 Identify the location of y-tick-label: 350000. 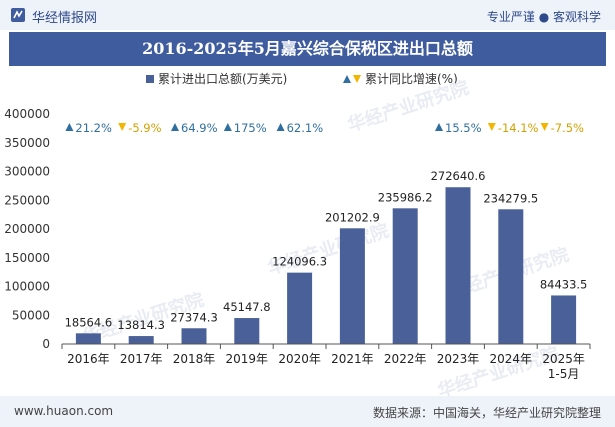
(27, 143).